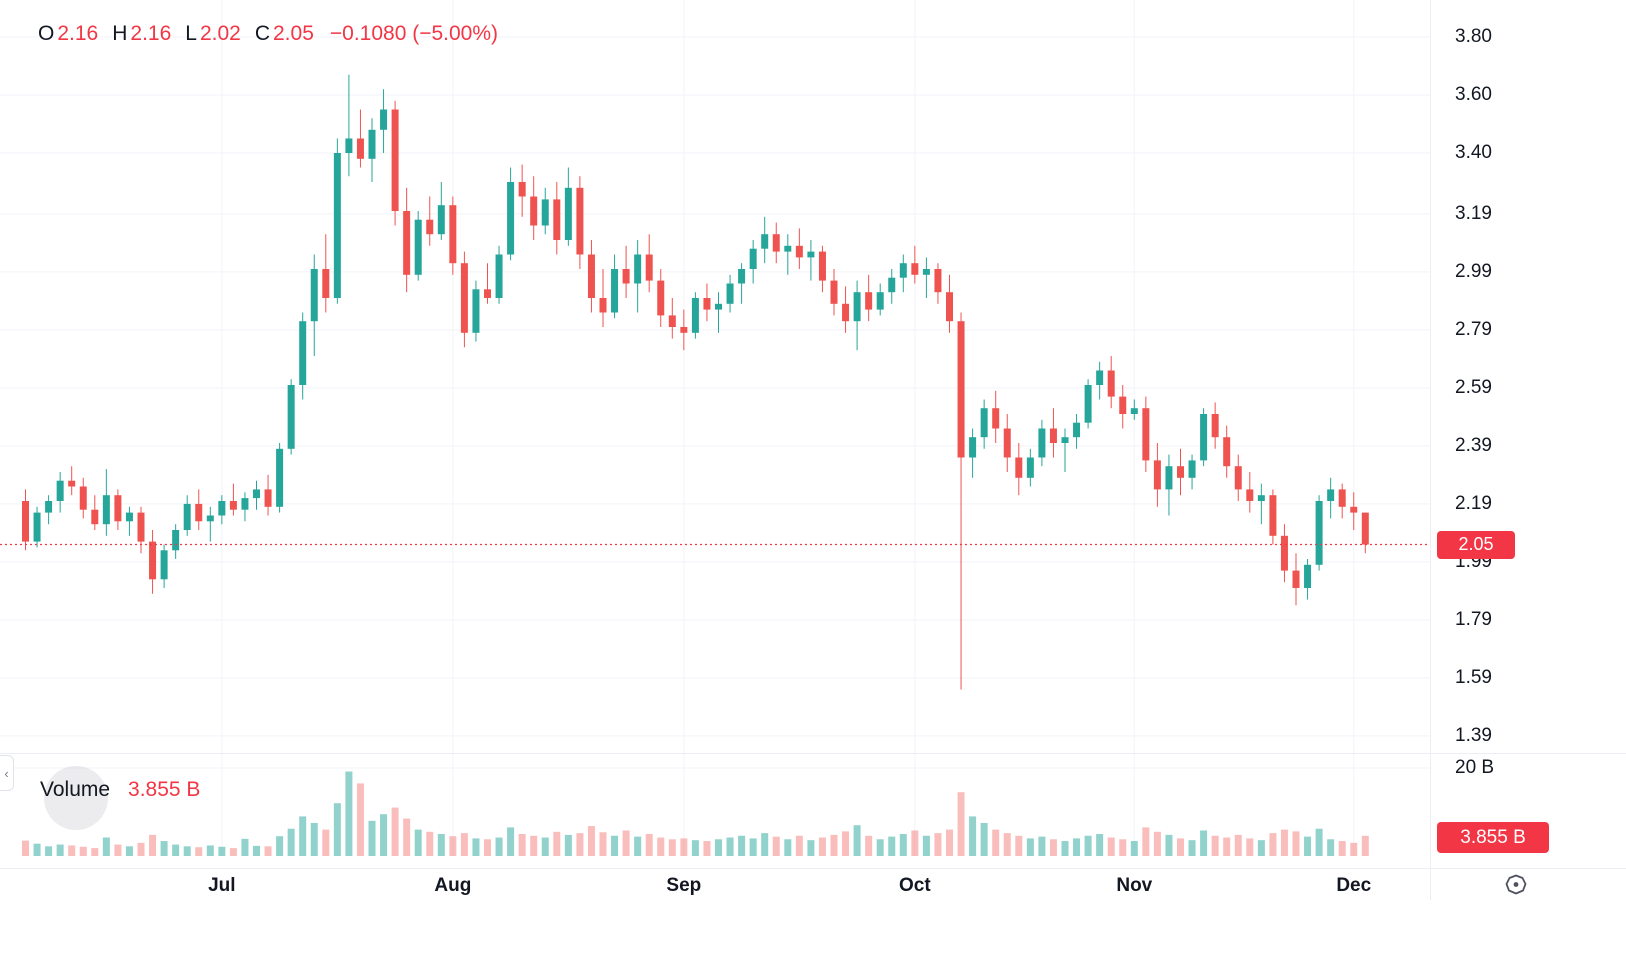 This screenshot has width=1626, height=970. Describe the element at coordinates (1473, 36) in the screenshot. I see `price-tick-label: 3.80` at that location.